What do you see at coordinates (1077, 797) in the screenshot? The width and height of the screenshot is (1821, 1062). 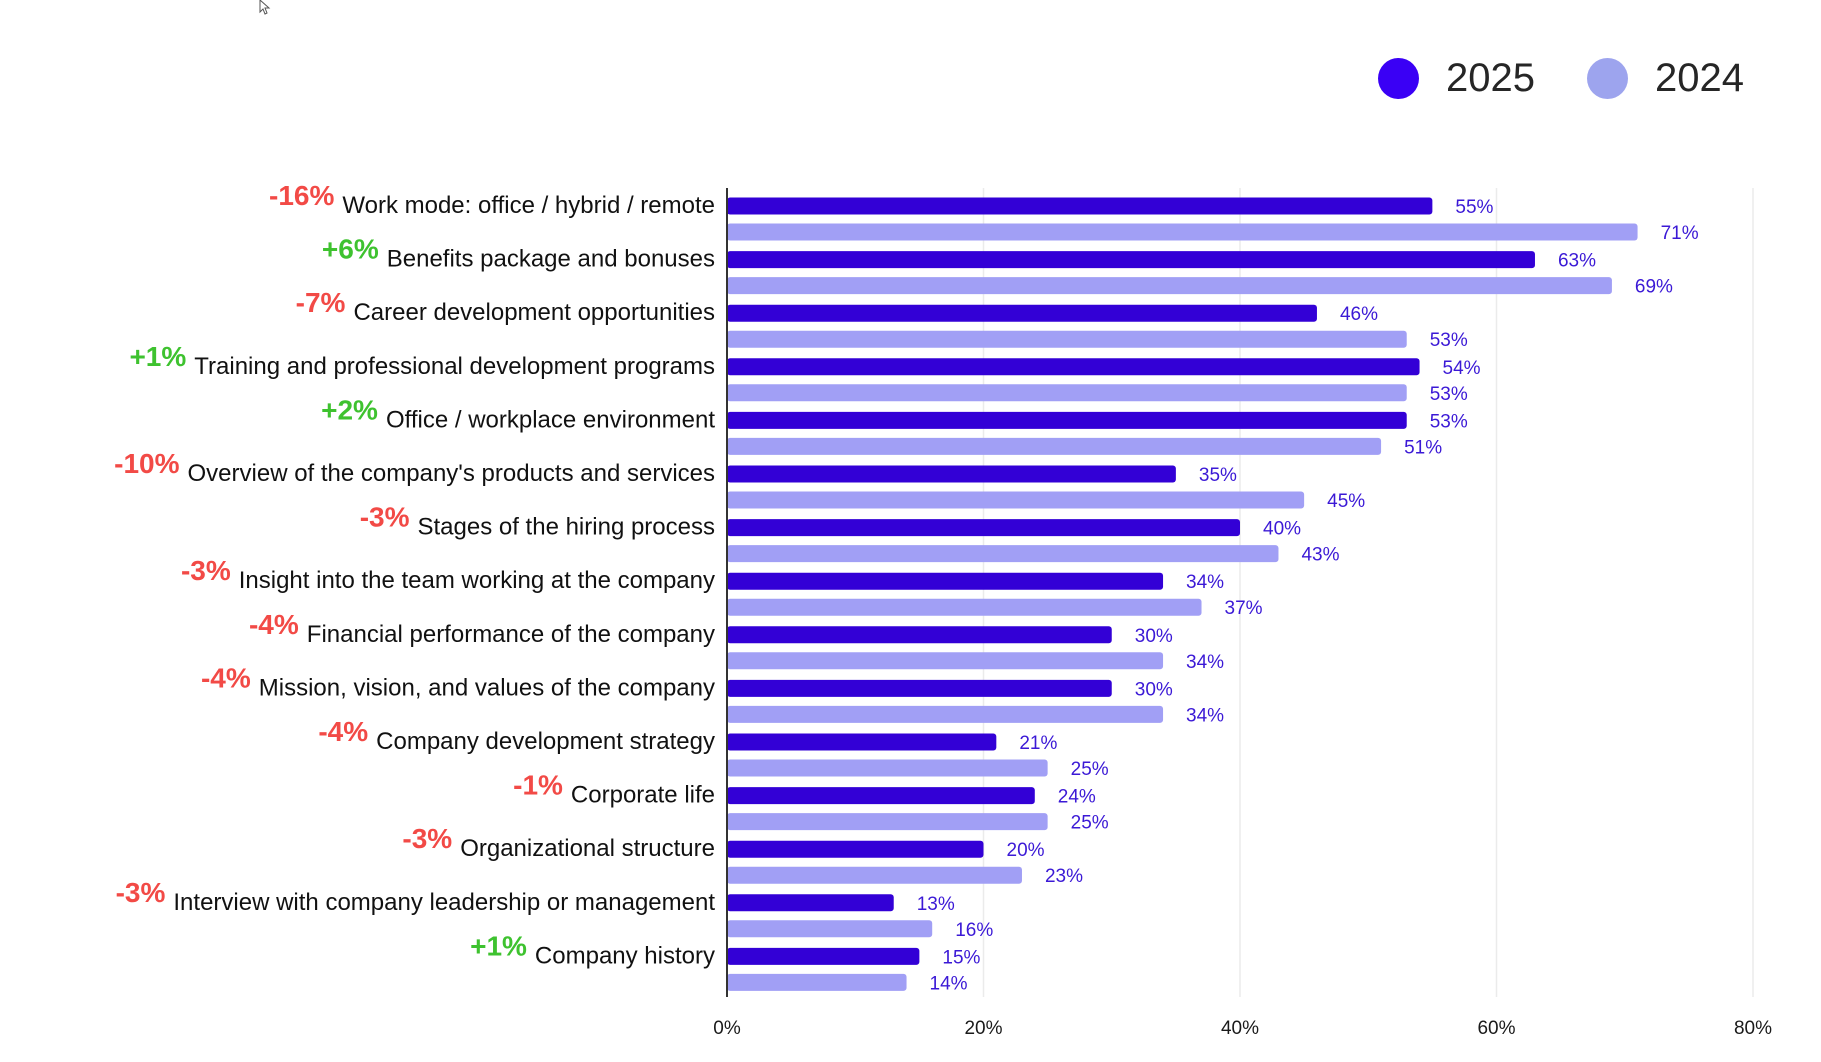 I see `value-label-2025: 24%` at bounding box center [1077, 797].